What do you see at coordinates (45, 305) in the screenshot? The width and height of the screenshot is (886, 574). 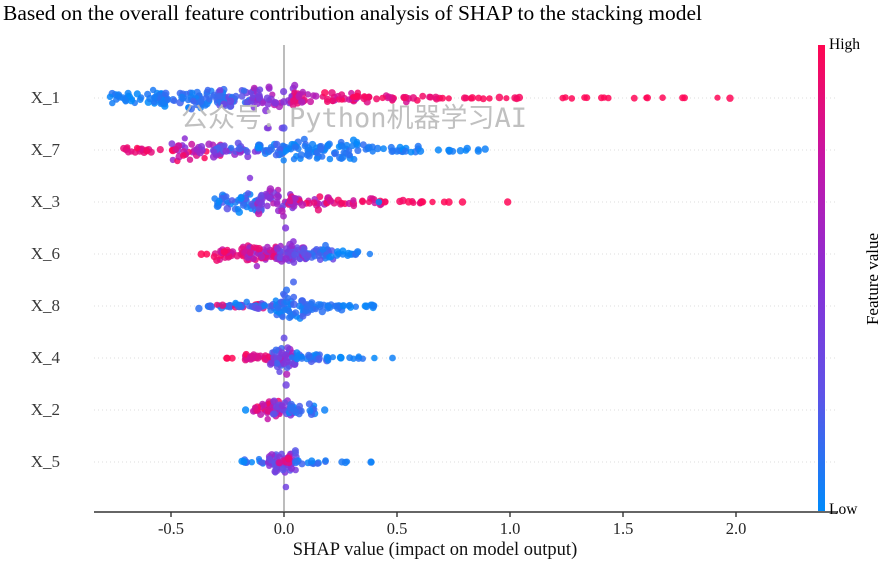 I see `feature-label-X_8: X_8` at bounding box center [45, 305].